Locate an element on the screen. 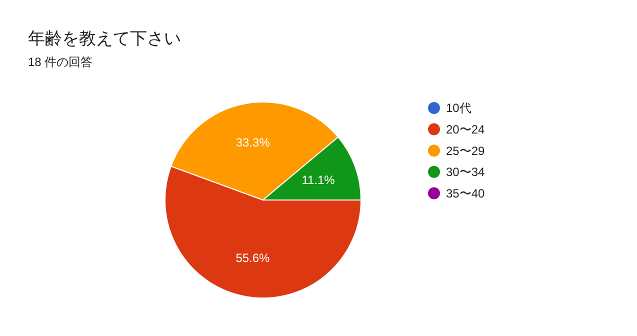  legend-label: 30〜34 is located at coordinates (466, 172).